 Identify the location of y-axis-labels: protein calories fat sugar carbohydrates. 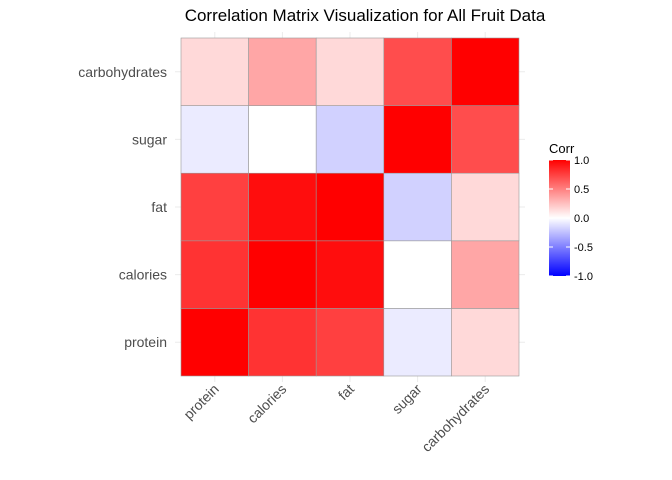
(122, 207).